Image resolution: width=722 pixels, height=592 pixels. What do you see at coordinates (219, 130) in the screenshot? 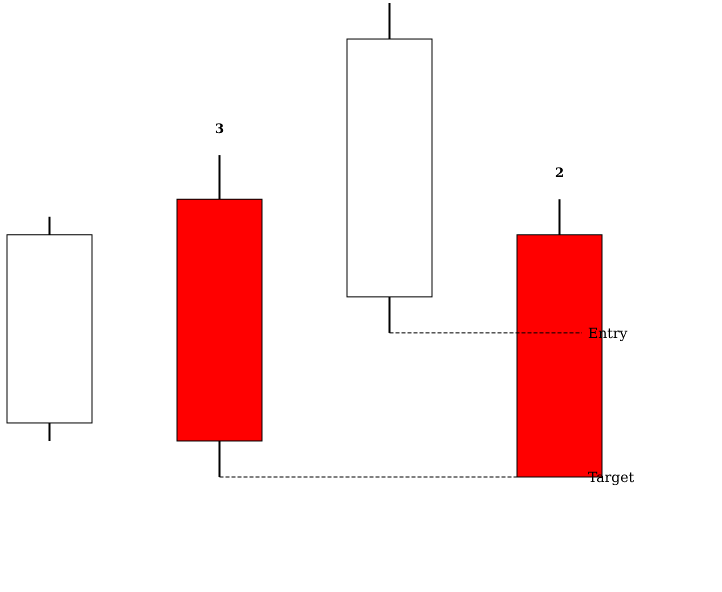
I see `annotation: 3` at bounding box center [219, 130].